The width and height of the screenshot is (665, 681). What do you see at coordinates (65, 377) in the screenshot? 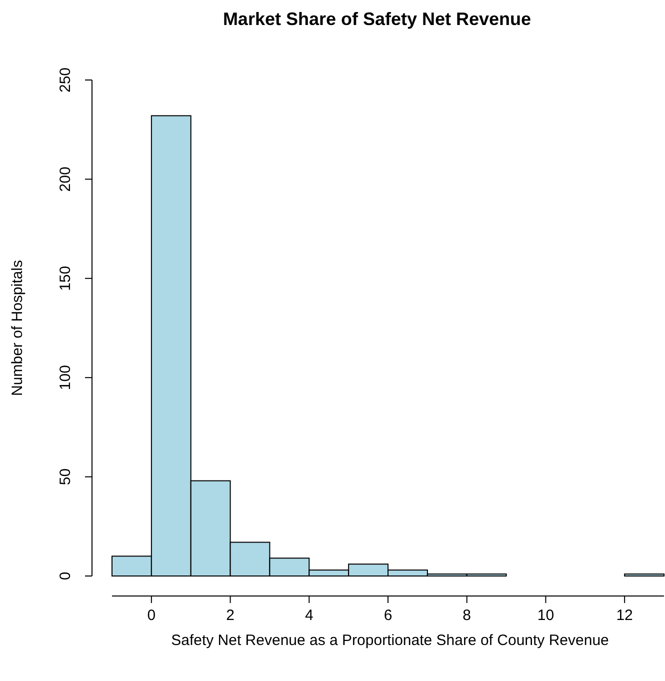
I see `y-tick-label: 100` at bounding box center [65, 377].